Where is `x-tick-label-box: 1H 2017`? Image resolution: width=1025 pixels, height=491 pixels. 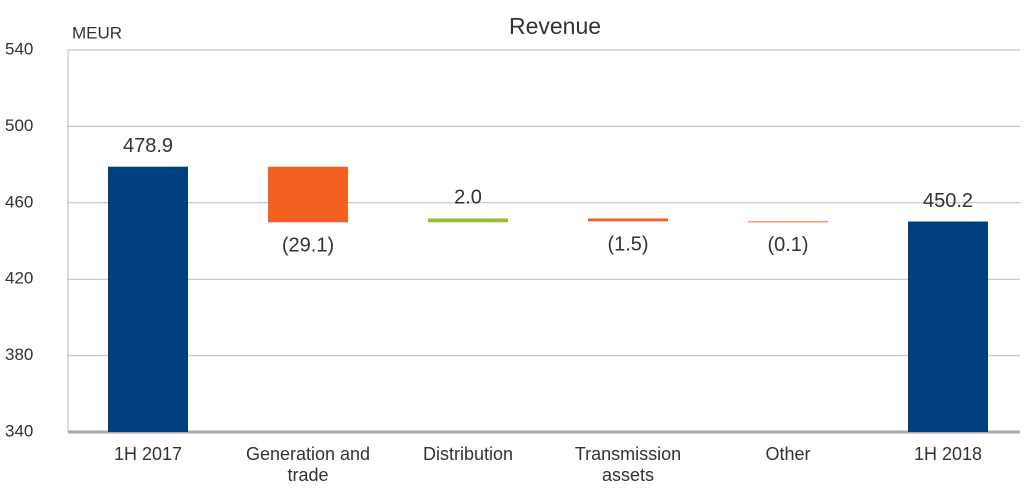
x-tick-label-box: 1H 2017 is located at coordinates (148, 454).